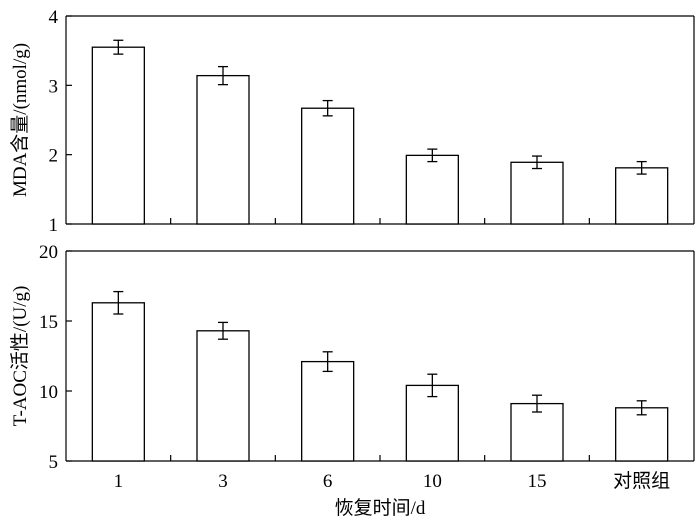  What do you see at coordinates (54, 17) in the screenshot?
I see `panel-0-y-tick-label: 4` at bounding box center [54, 17].